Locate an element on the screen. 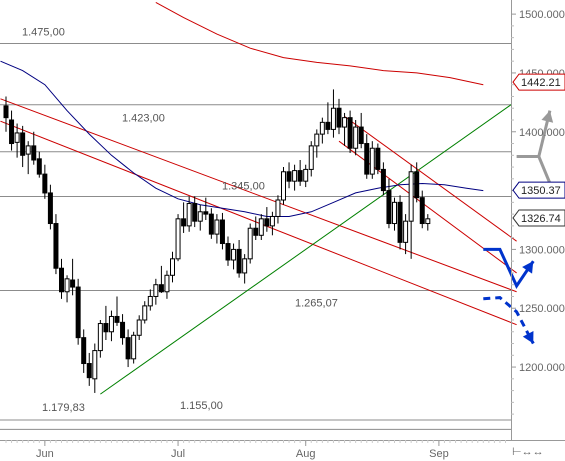  level-label: 1.423,00 is located at coordinates (143, 119).